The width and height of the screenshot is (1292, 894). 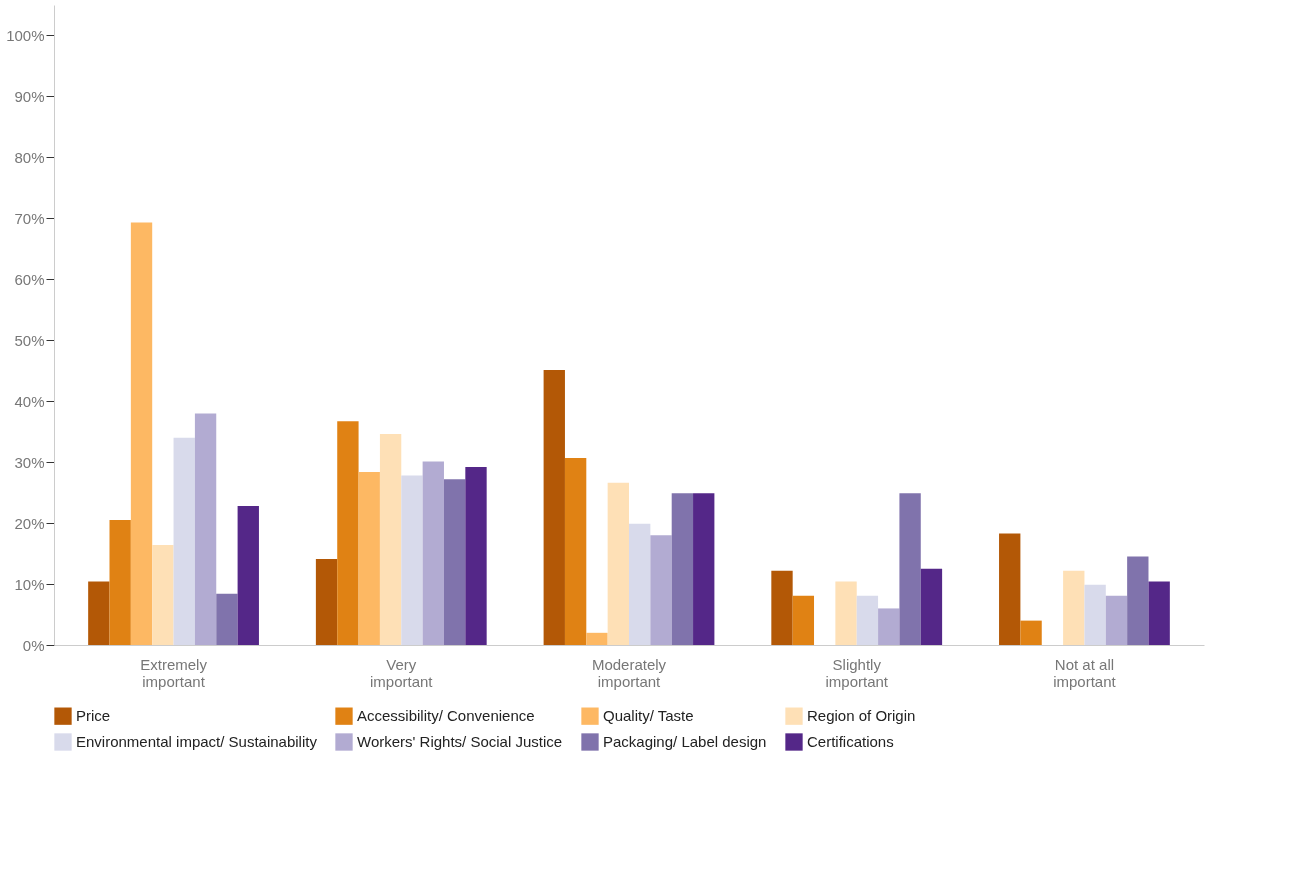 I want to click on legend-label: Accessibility/ Convenience, so click(x=446, y=716).